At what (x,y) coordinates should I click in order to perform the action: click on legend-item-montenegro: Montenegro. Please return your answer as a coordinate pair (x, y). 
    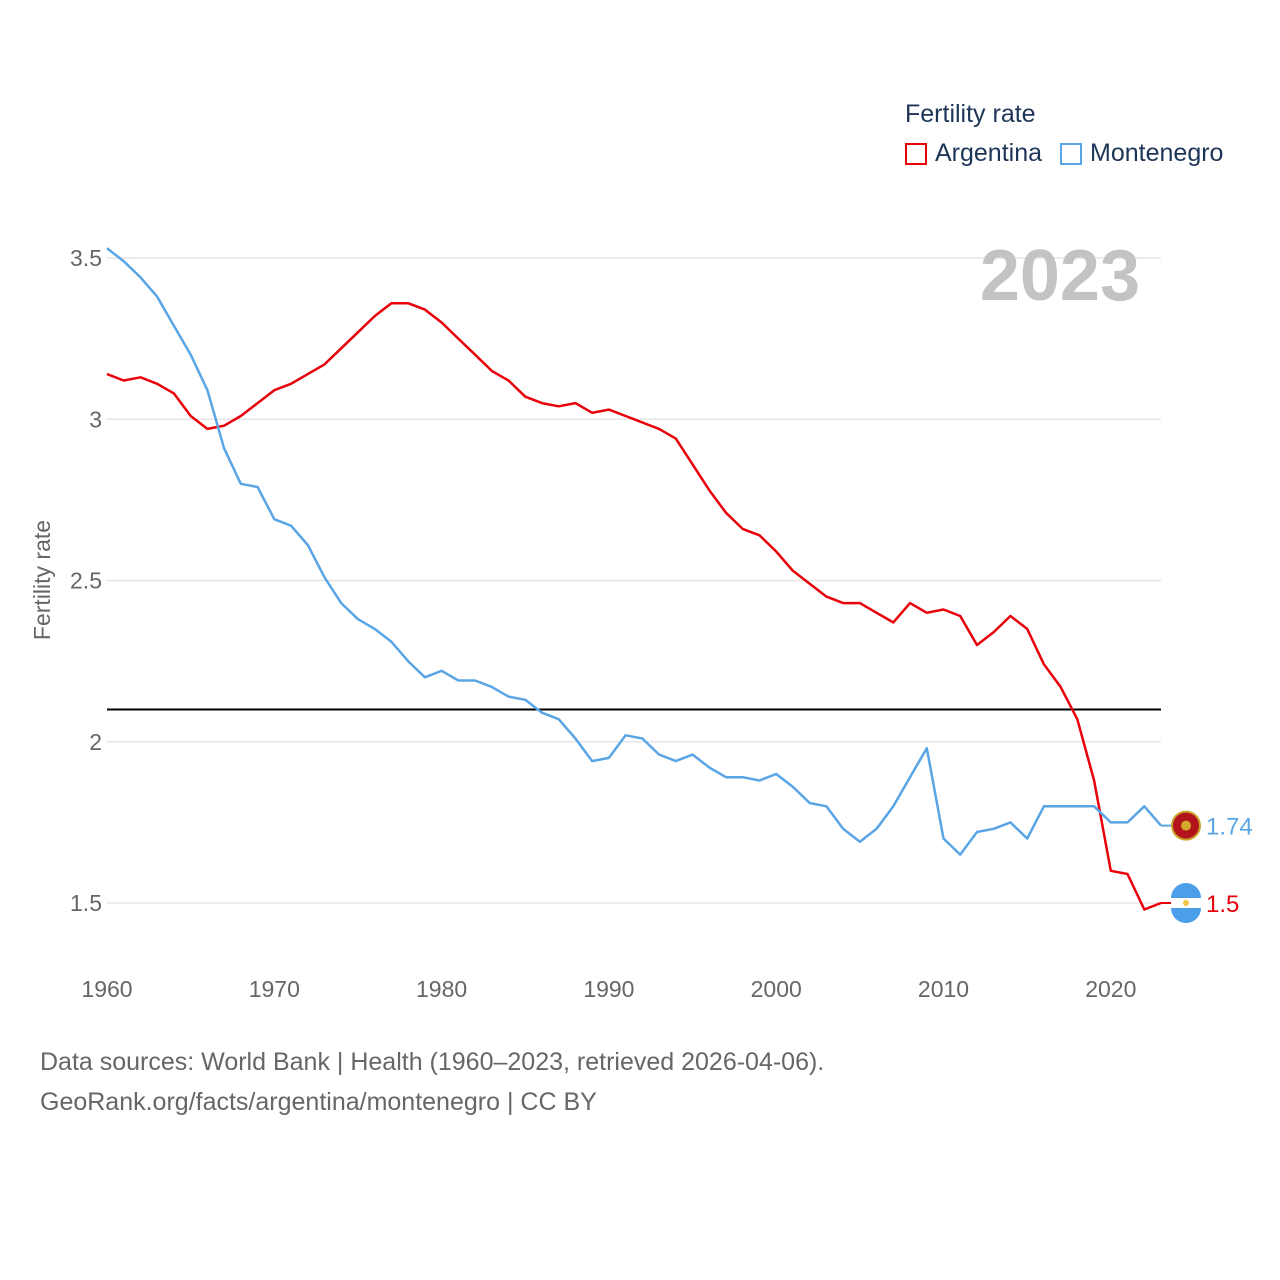
    Looking at the image, I should click on (1141, 153).